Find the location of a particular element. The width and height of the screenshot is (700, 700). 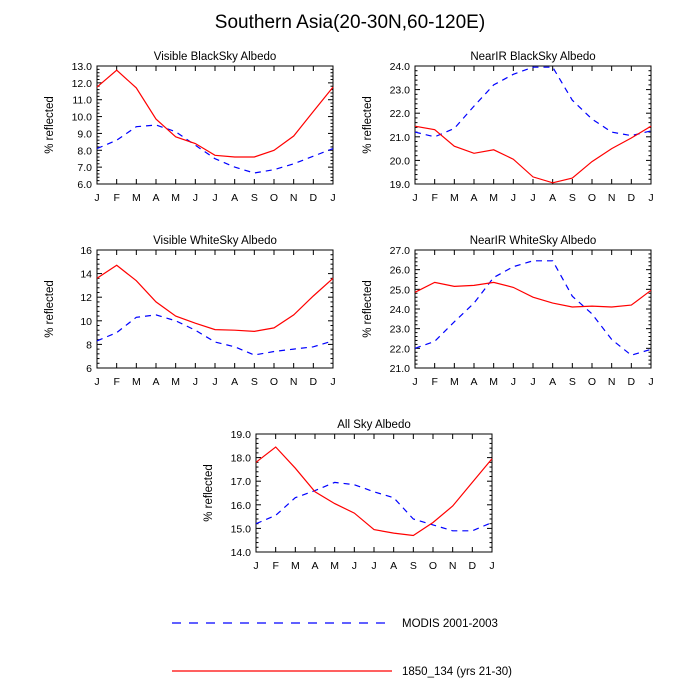

y-tick-label: 20.0 is located at coordinates (400, 161).